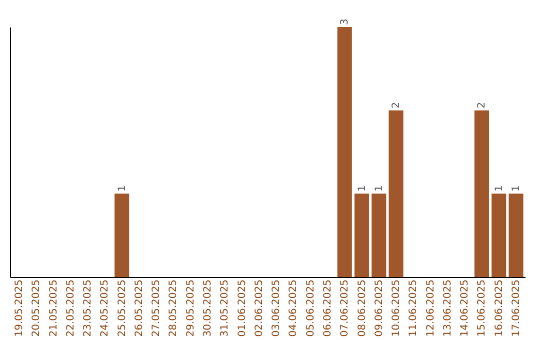  What do you see at coordinates (482, 308) in the screenshot?
I see `x-tick-label: 15.06.2025` at bounding box center [482, 308].